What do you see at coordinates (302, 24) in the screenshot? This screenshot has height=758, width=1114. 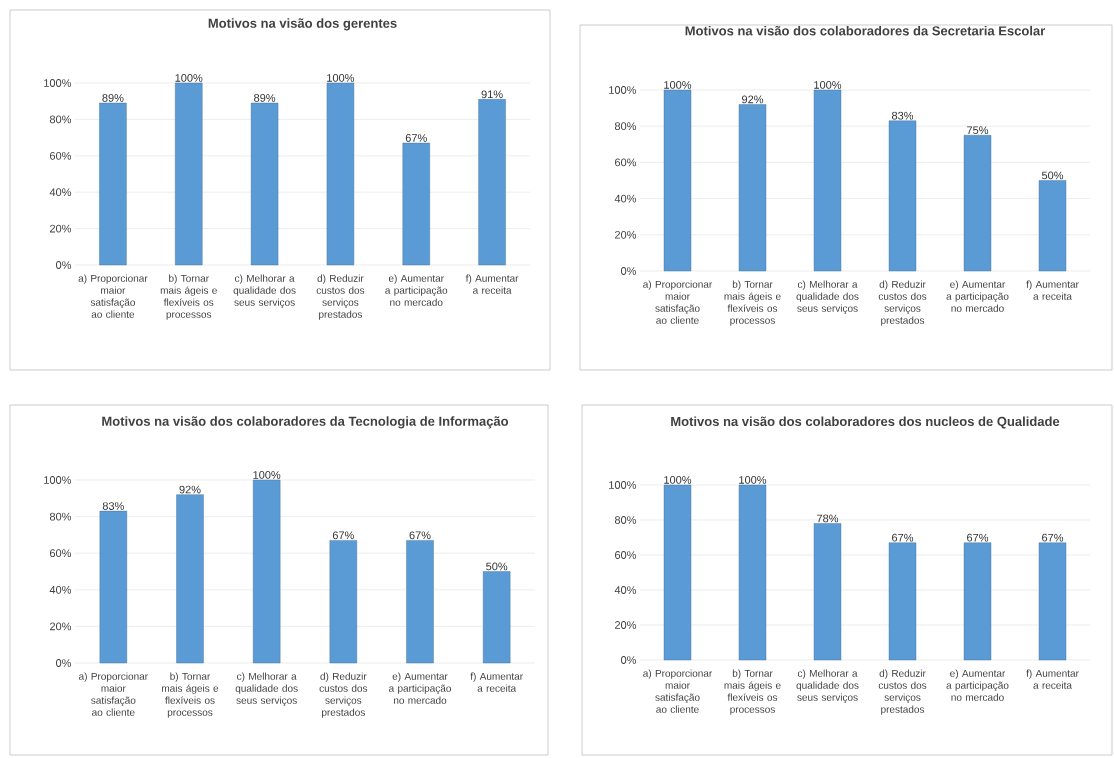 I see `chart-title: Motivos na visão dos gerentes` at bounding box center [302, 24].